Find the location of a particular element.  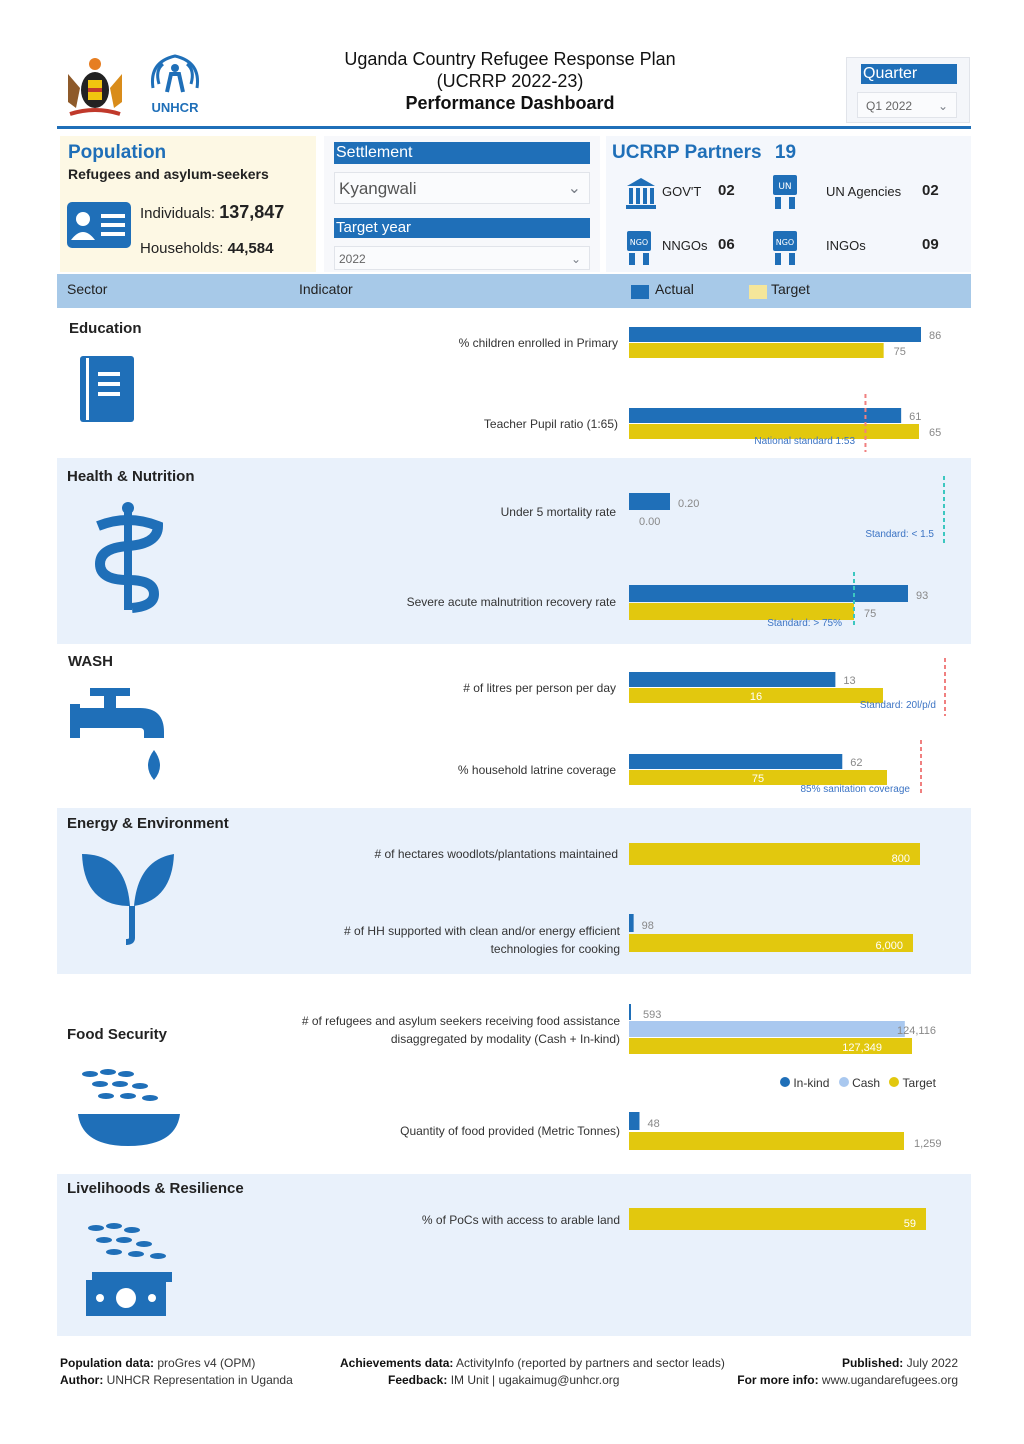

table-header: Sector Indicator Actual Target is located at coordinates (514, 291).